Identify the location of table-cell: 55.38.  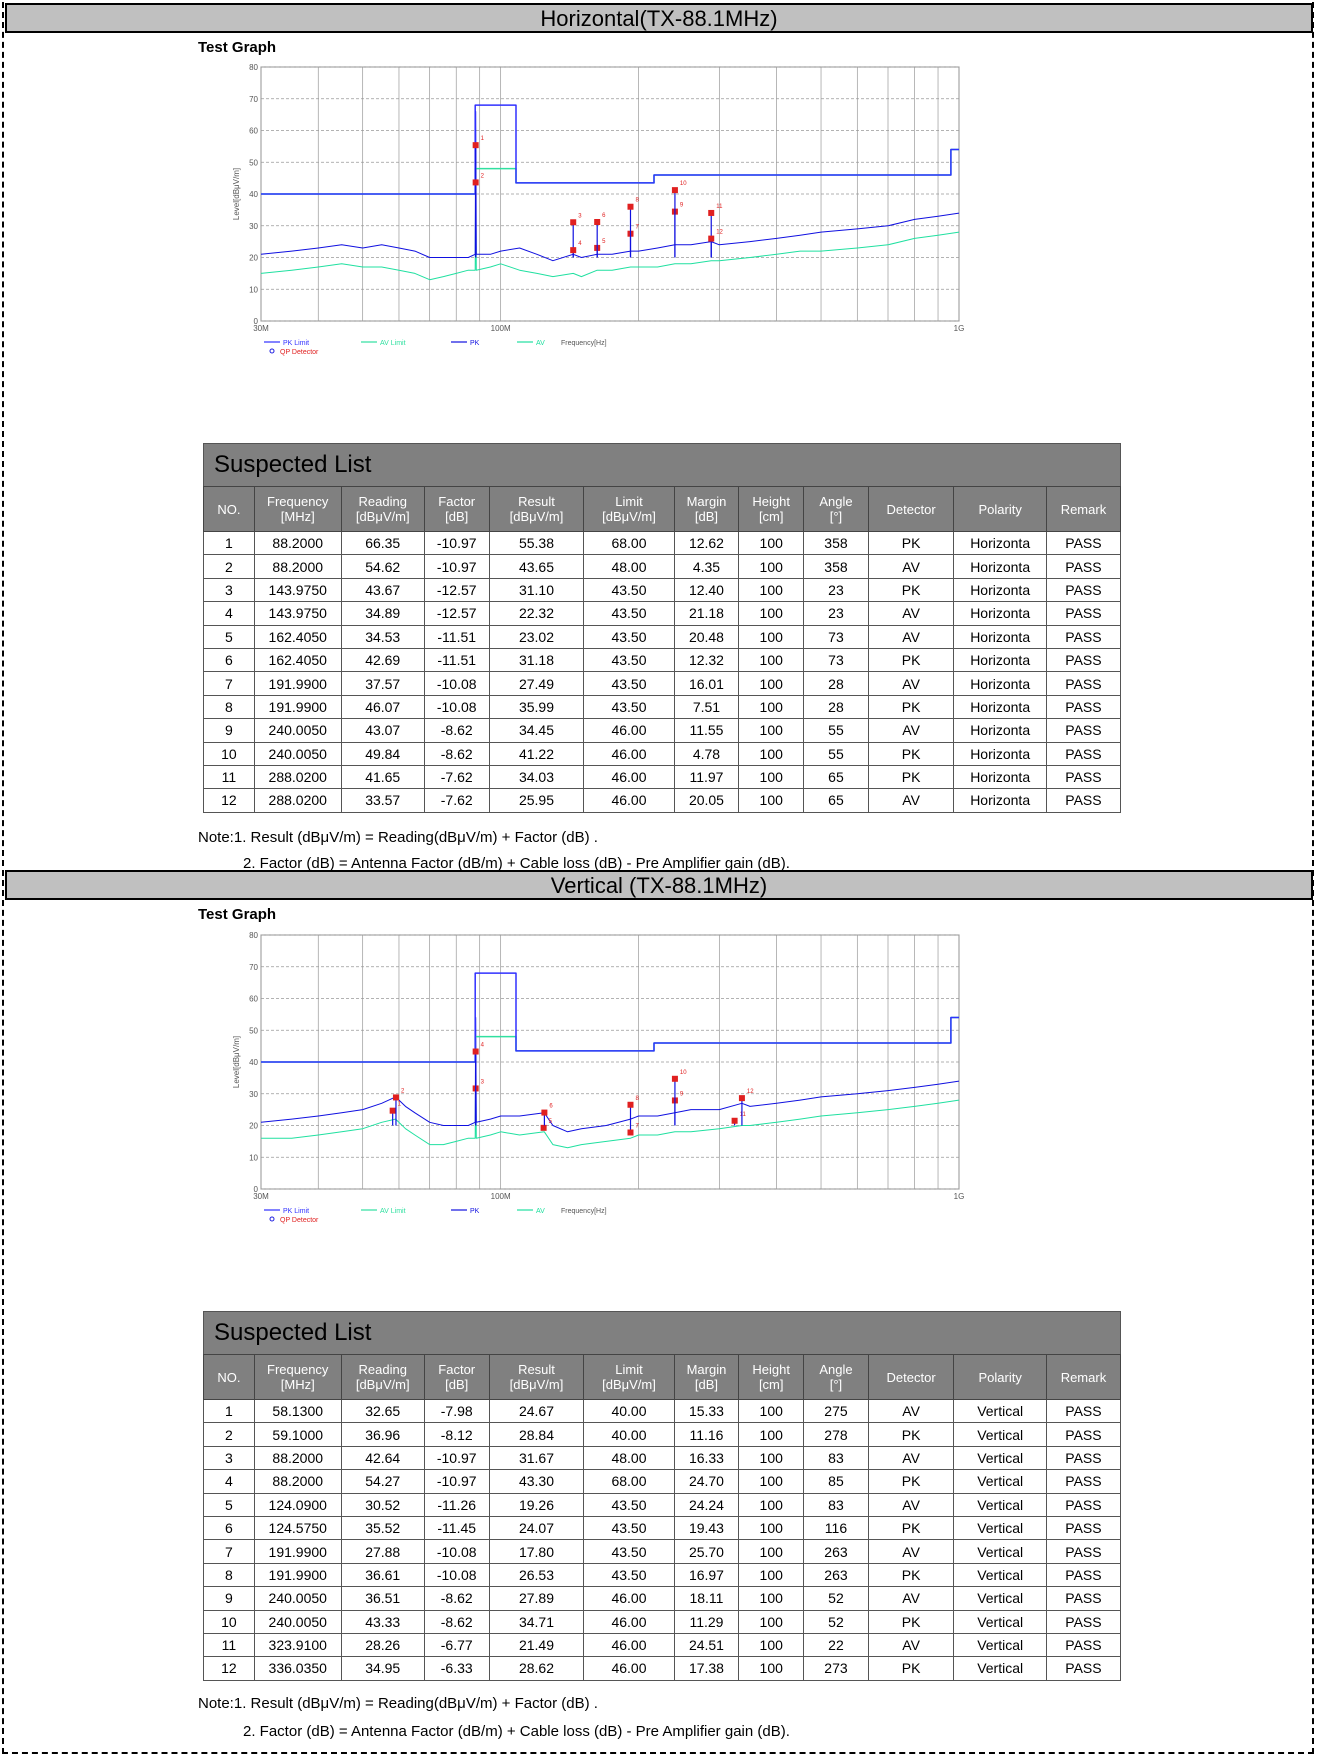
(536, 543).